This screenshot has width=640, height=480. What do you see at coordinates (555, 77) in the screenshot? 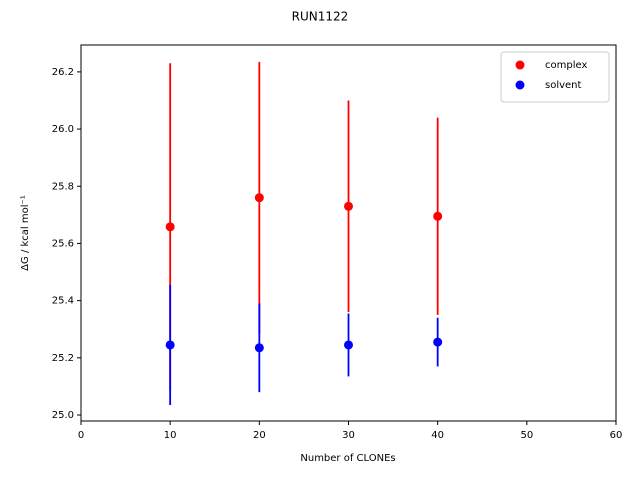
I see `legend-box` at bounding box center [555, 77].